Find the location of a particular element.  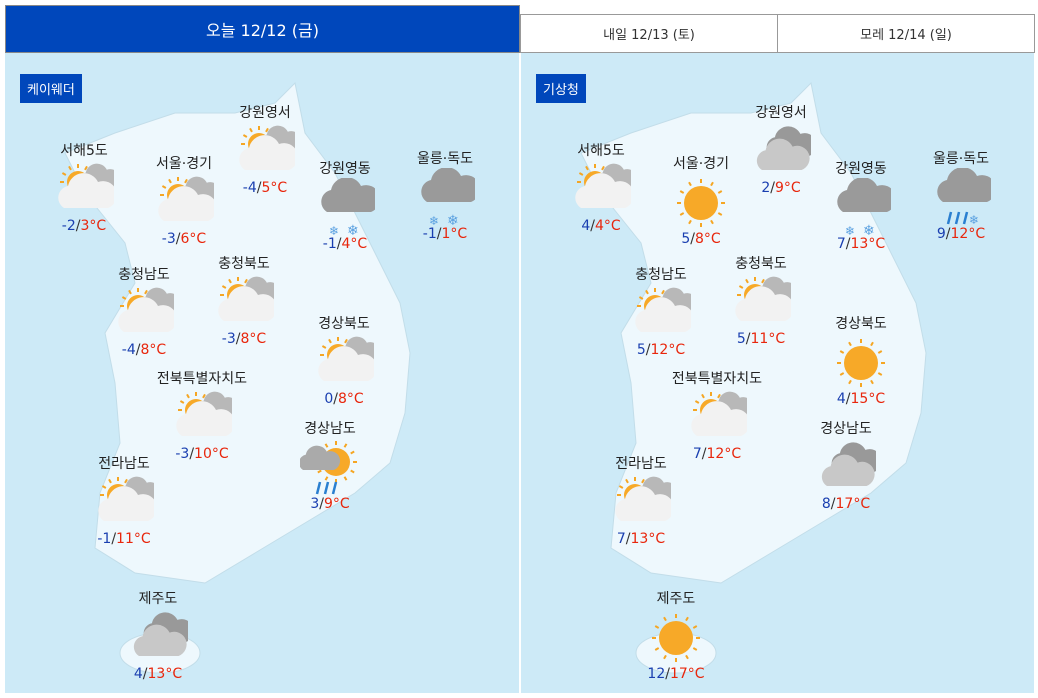

tab-today: 오늘 12/12 (금) is located at coordinates (262, 29).